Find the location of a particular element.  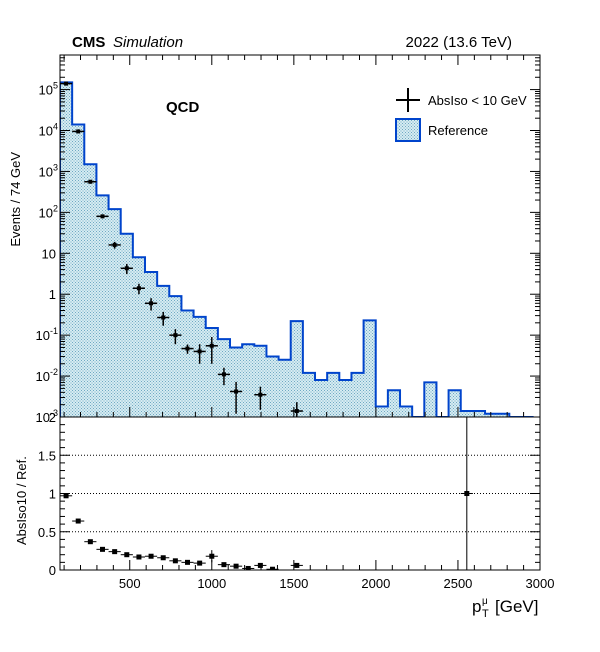

x-tick-label: 3000 is located at coordinates (540, 583).